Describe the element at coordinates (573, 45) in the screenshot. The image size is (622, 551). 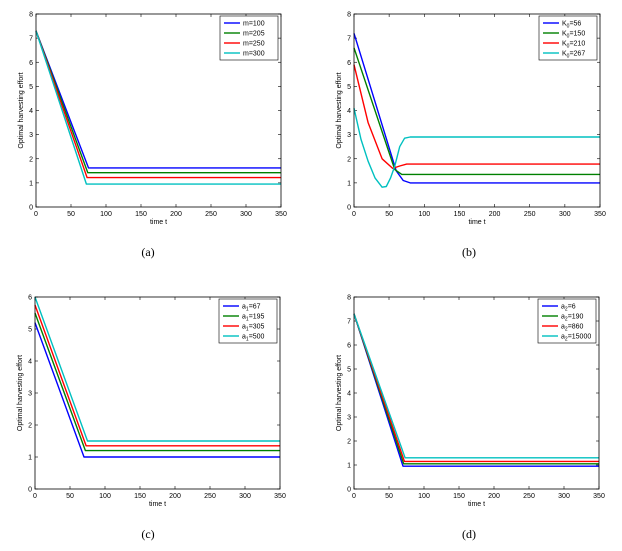
I see `legend-label: K0=210` at that location.